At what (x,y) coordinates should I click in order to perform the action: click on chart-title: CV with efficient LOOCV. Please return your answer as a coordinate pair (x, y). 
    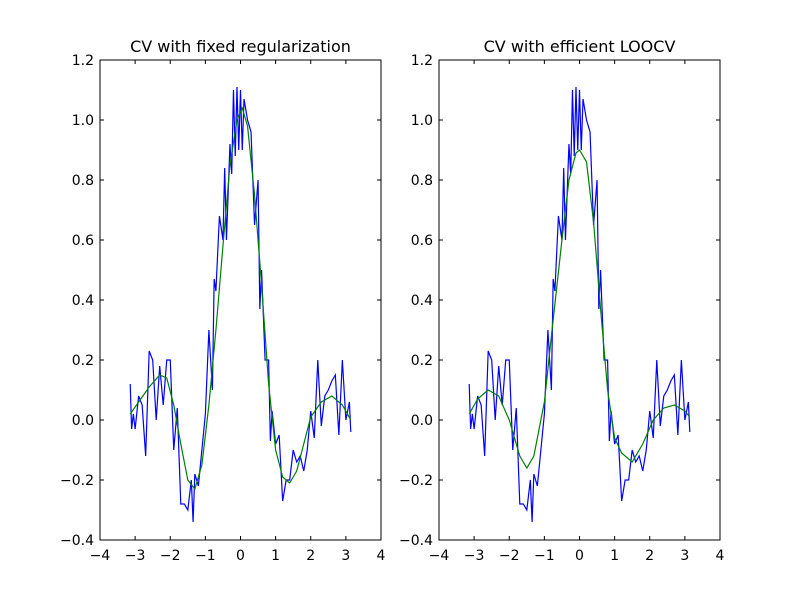
    Looking at the image, I should click on (580, 46).